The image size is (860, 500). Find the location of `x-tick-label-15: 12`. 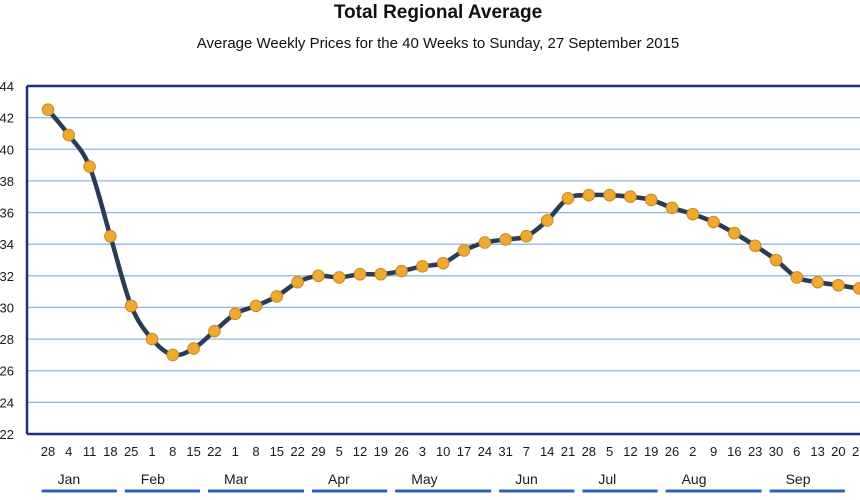

x-tick-label-15: 12 is located at coordinates (360, 451).